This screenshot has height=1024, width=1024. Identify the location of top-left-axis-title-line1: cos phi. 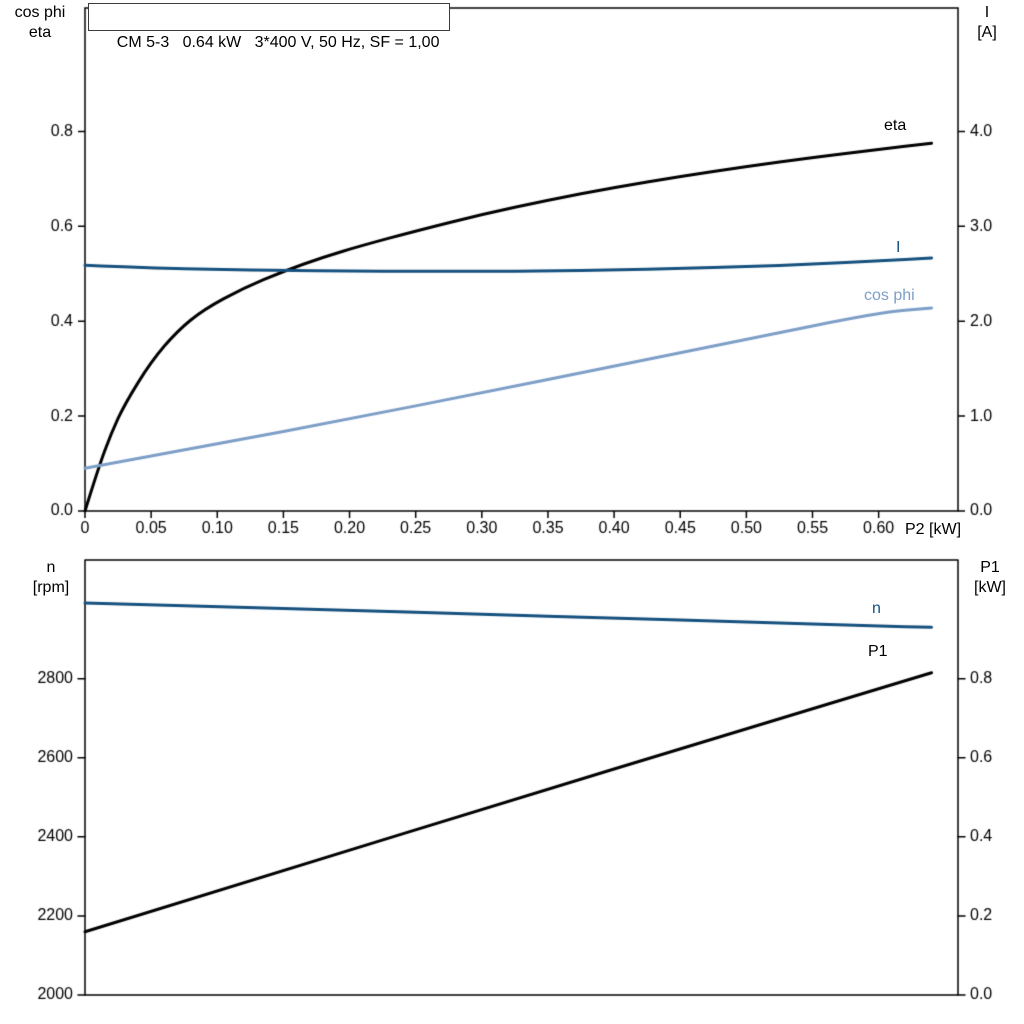
(40, 12).